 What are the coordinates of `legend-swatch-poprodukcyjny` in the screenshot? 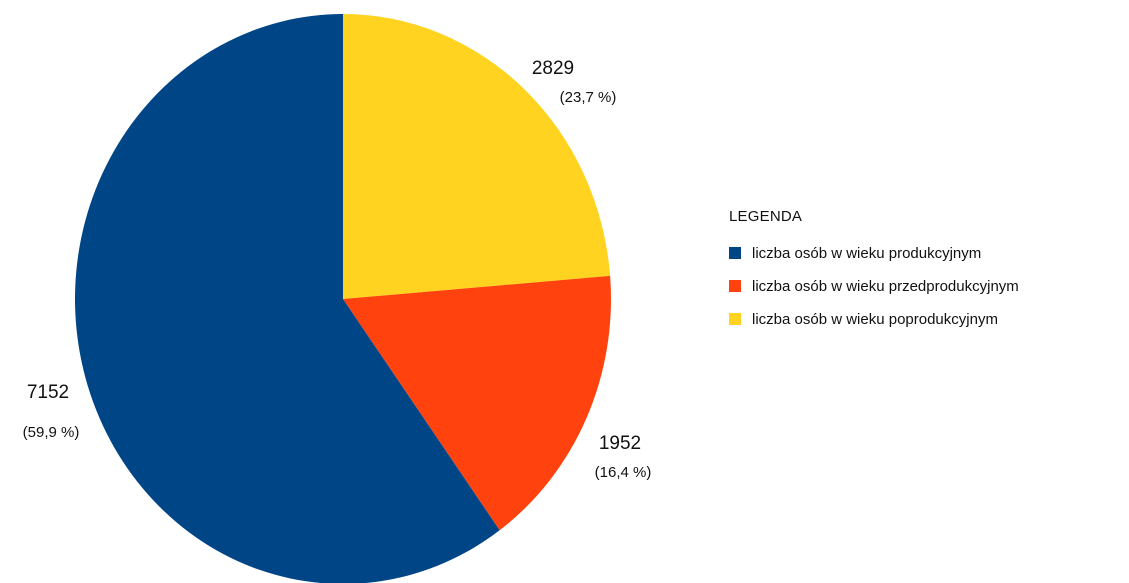 It's located at (735, 319).